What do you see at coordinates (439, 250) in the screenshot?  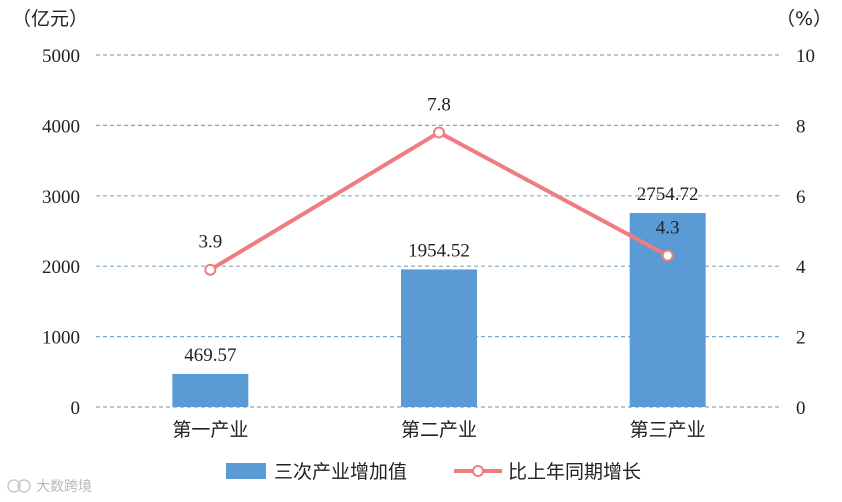 I see `bar-value-label: 1954.52` at bounding box center [439, 250].